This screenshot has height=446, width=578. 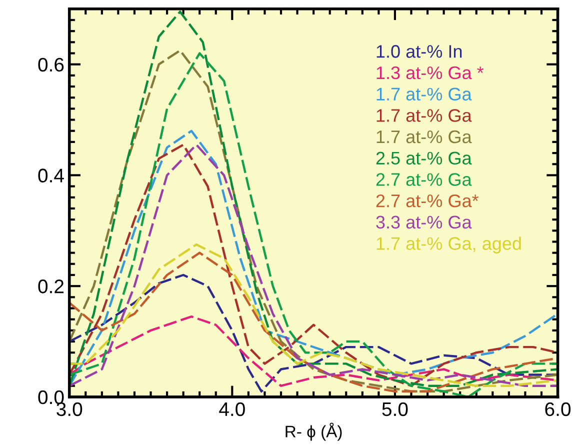 I want to click on y-tick-label: 0.2, so click(x=51, y=287).